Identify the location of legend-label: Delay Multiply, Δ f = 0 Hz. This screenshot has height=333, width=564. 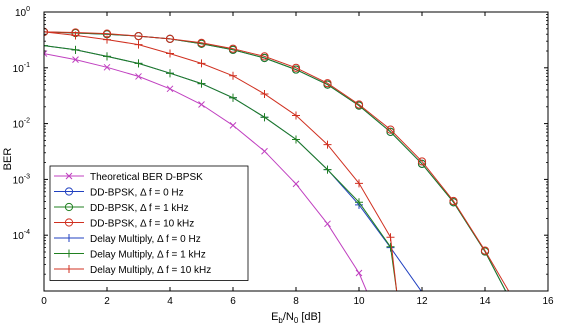
(145, 239).